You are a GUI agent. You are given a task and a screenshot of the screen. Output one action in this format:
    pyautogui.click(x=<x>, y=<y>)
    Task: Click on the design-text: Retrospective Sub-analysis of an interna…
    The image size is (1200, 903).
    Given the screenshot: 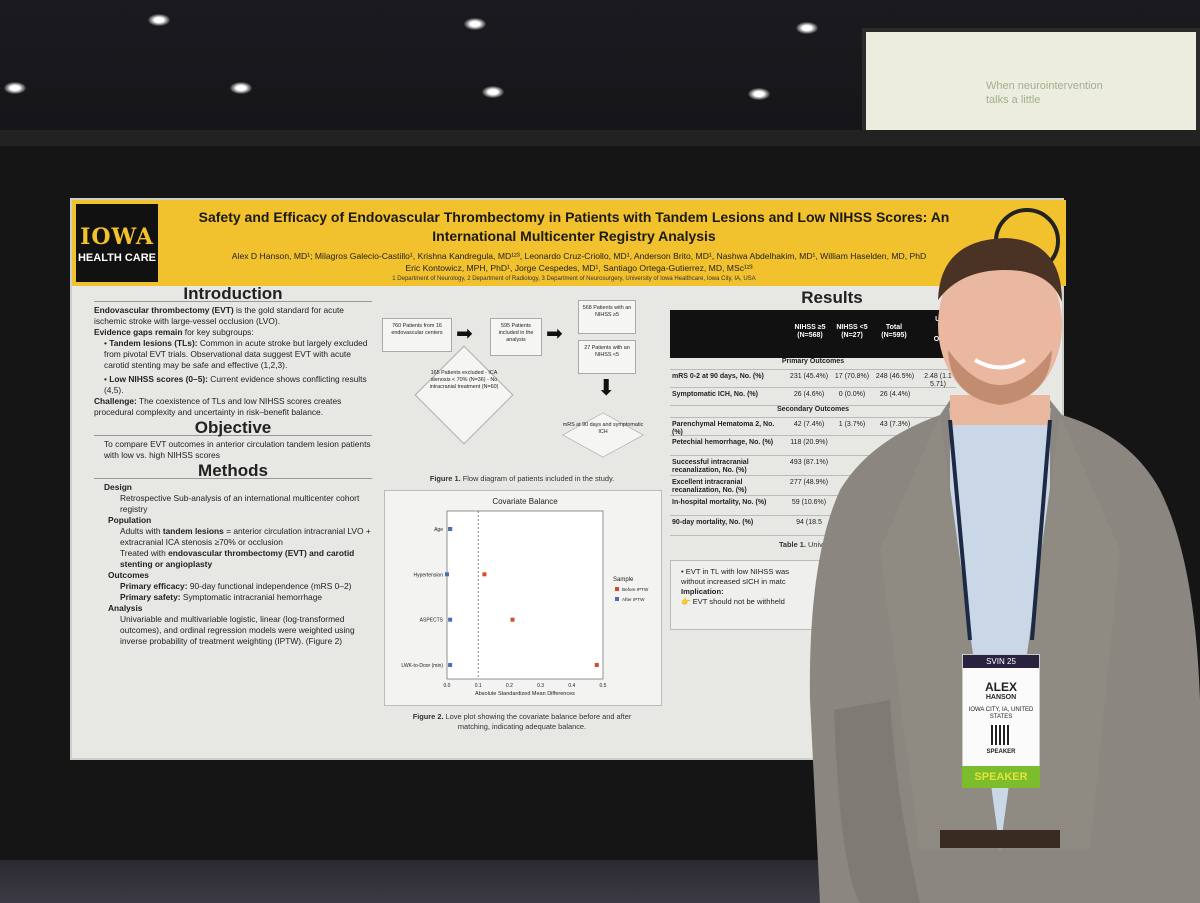 What is the action you would take?
    pyautogui.click(x=240, y=503)
    